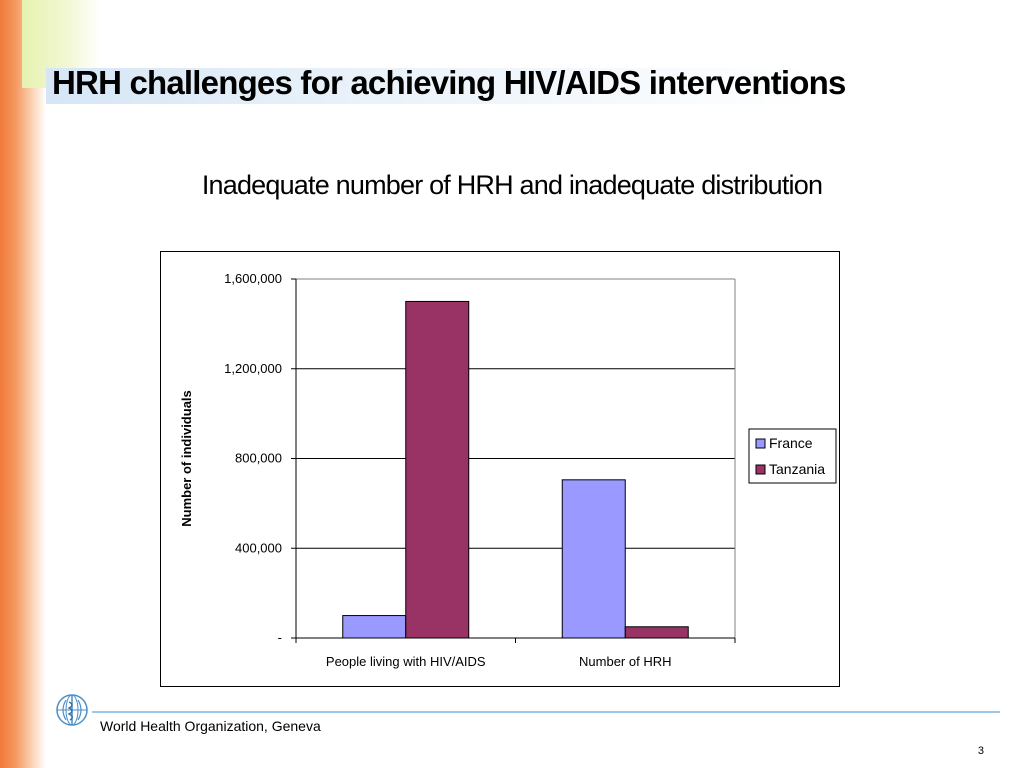 This screenshot has width=1024, height=768. Describe the element at coordinates (253, 278) in the screenshot. I see `y-tick-label: 1,600,000` at that location.